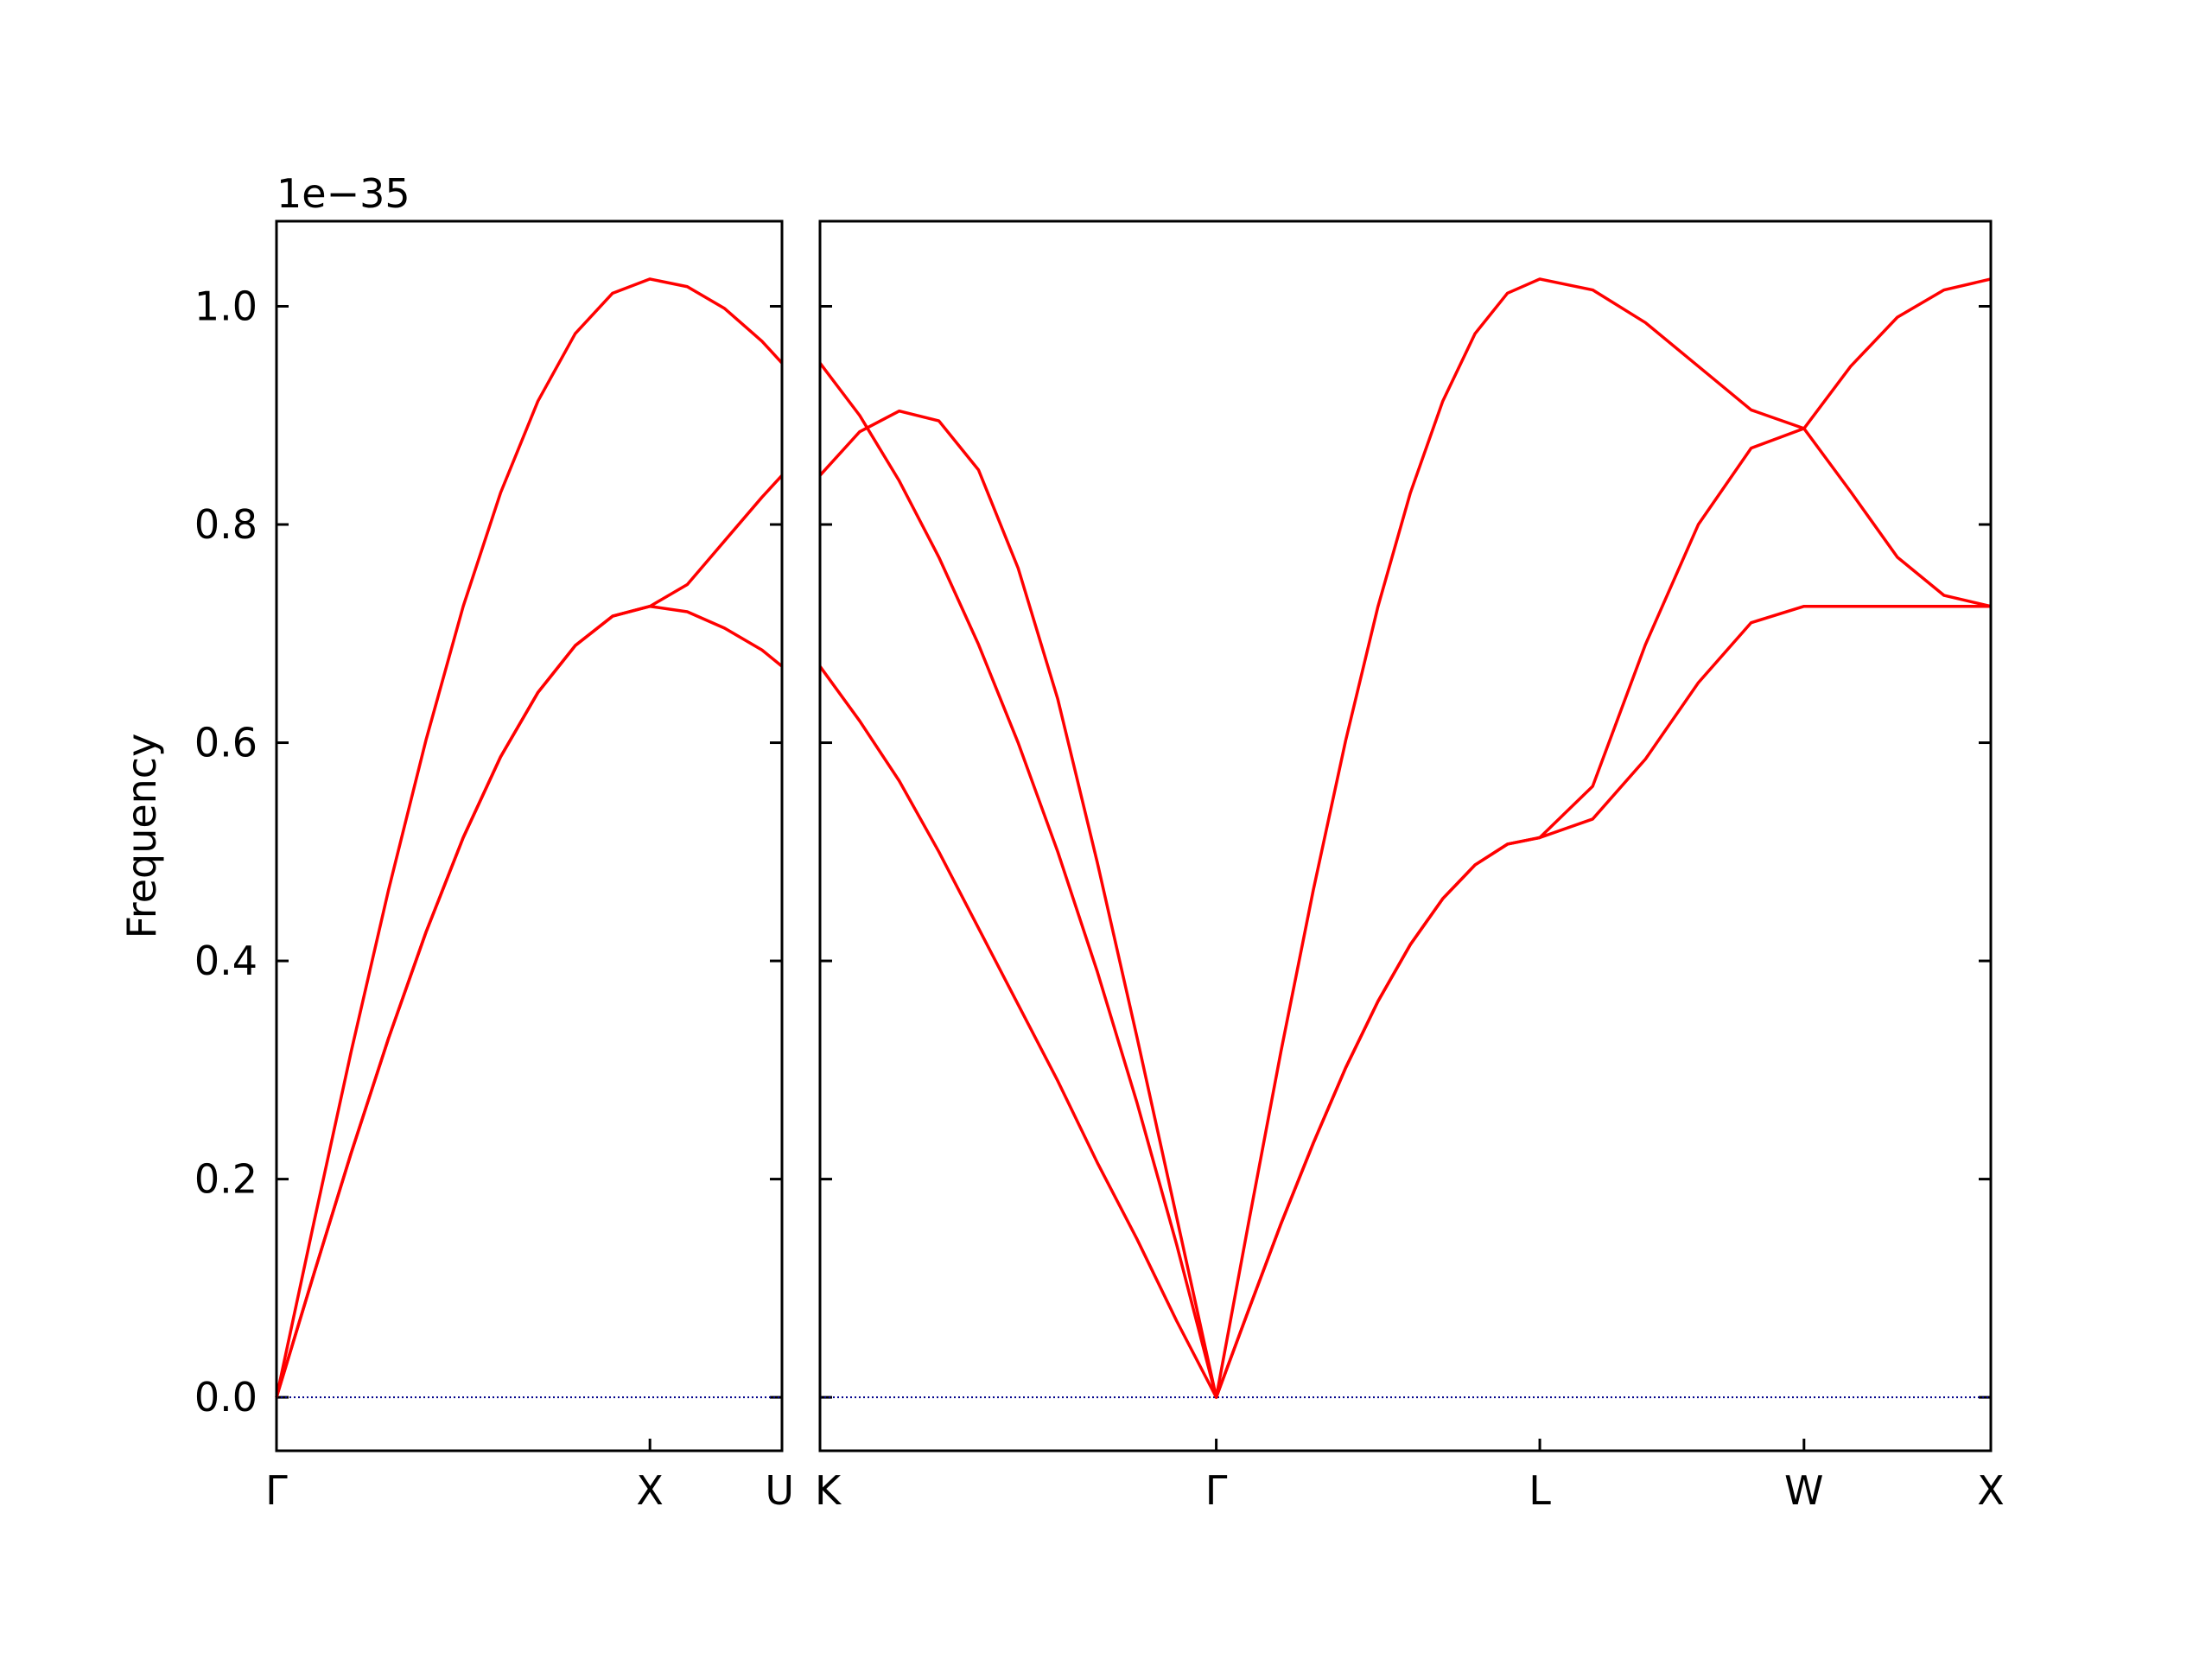  What do you see at coordinates (343, 193) in the screenshot?
I see `axis-offset-label: 1e−35` at bounding box center [343, 193].